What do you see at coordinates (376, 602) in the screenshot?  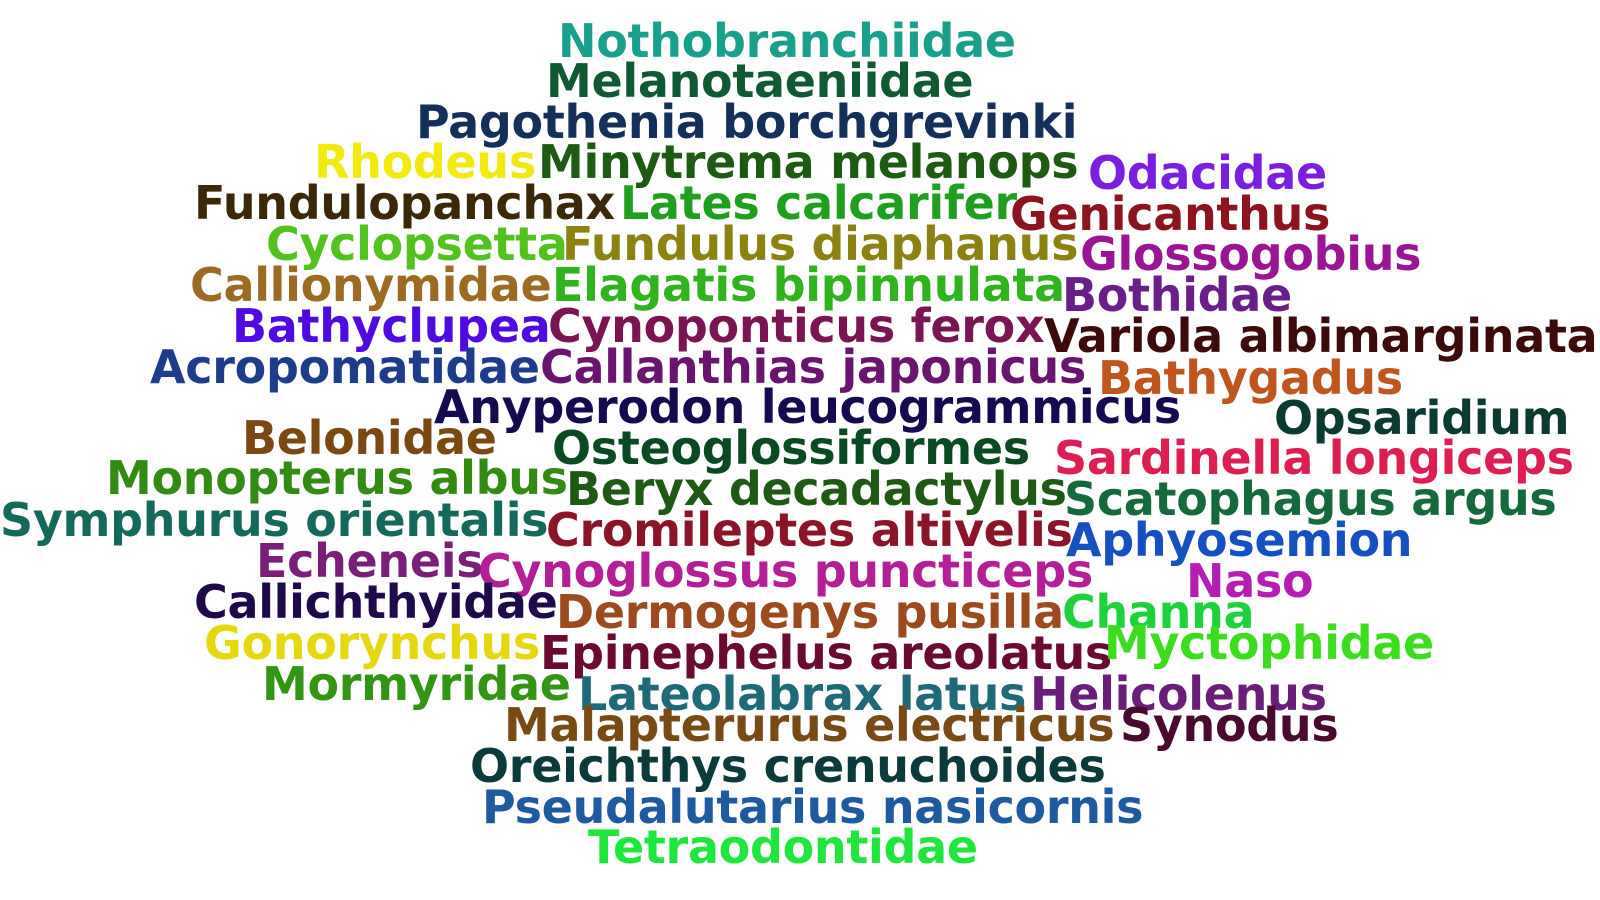 I see `word-callichthyidae: Callichthyidae` at bounding box center [376, 602].